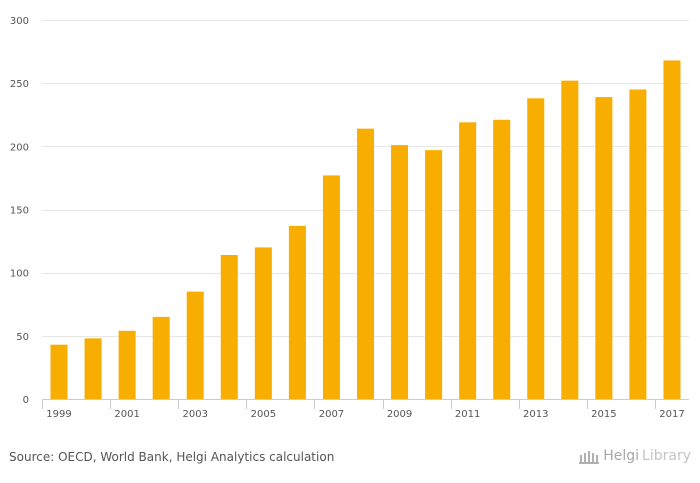 The width and height of the screenshot is (700, 483). Describe the element at coordinates (195, 414) in the screenshot. I see `x-tick-label: 2003` at that location.